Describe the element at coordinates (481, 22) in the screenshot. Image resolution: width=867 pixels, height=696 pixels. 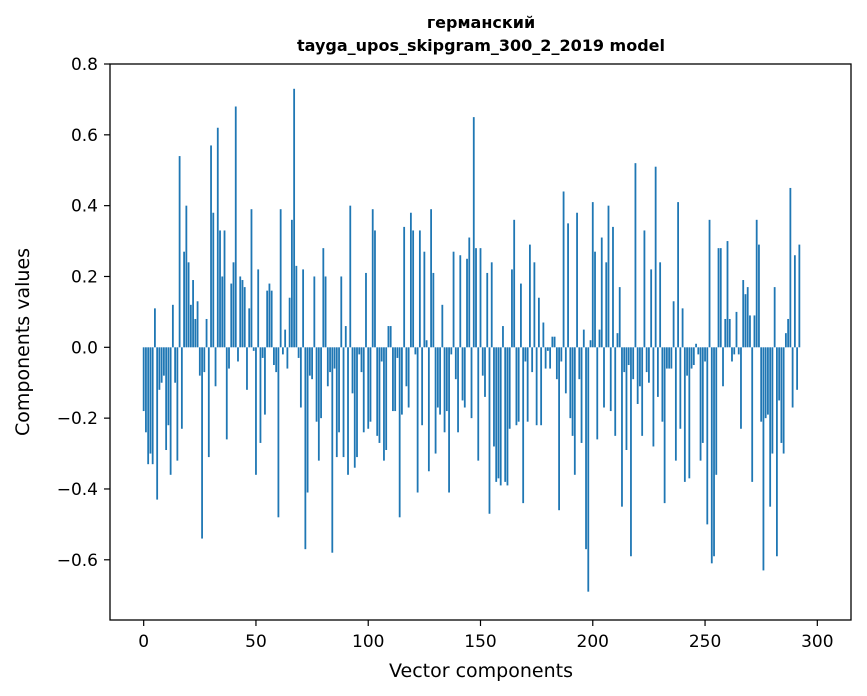
I see `chart-title: германский` at that location.